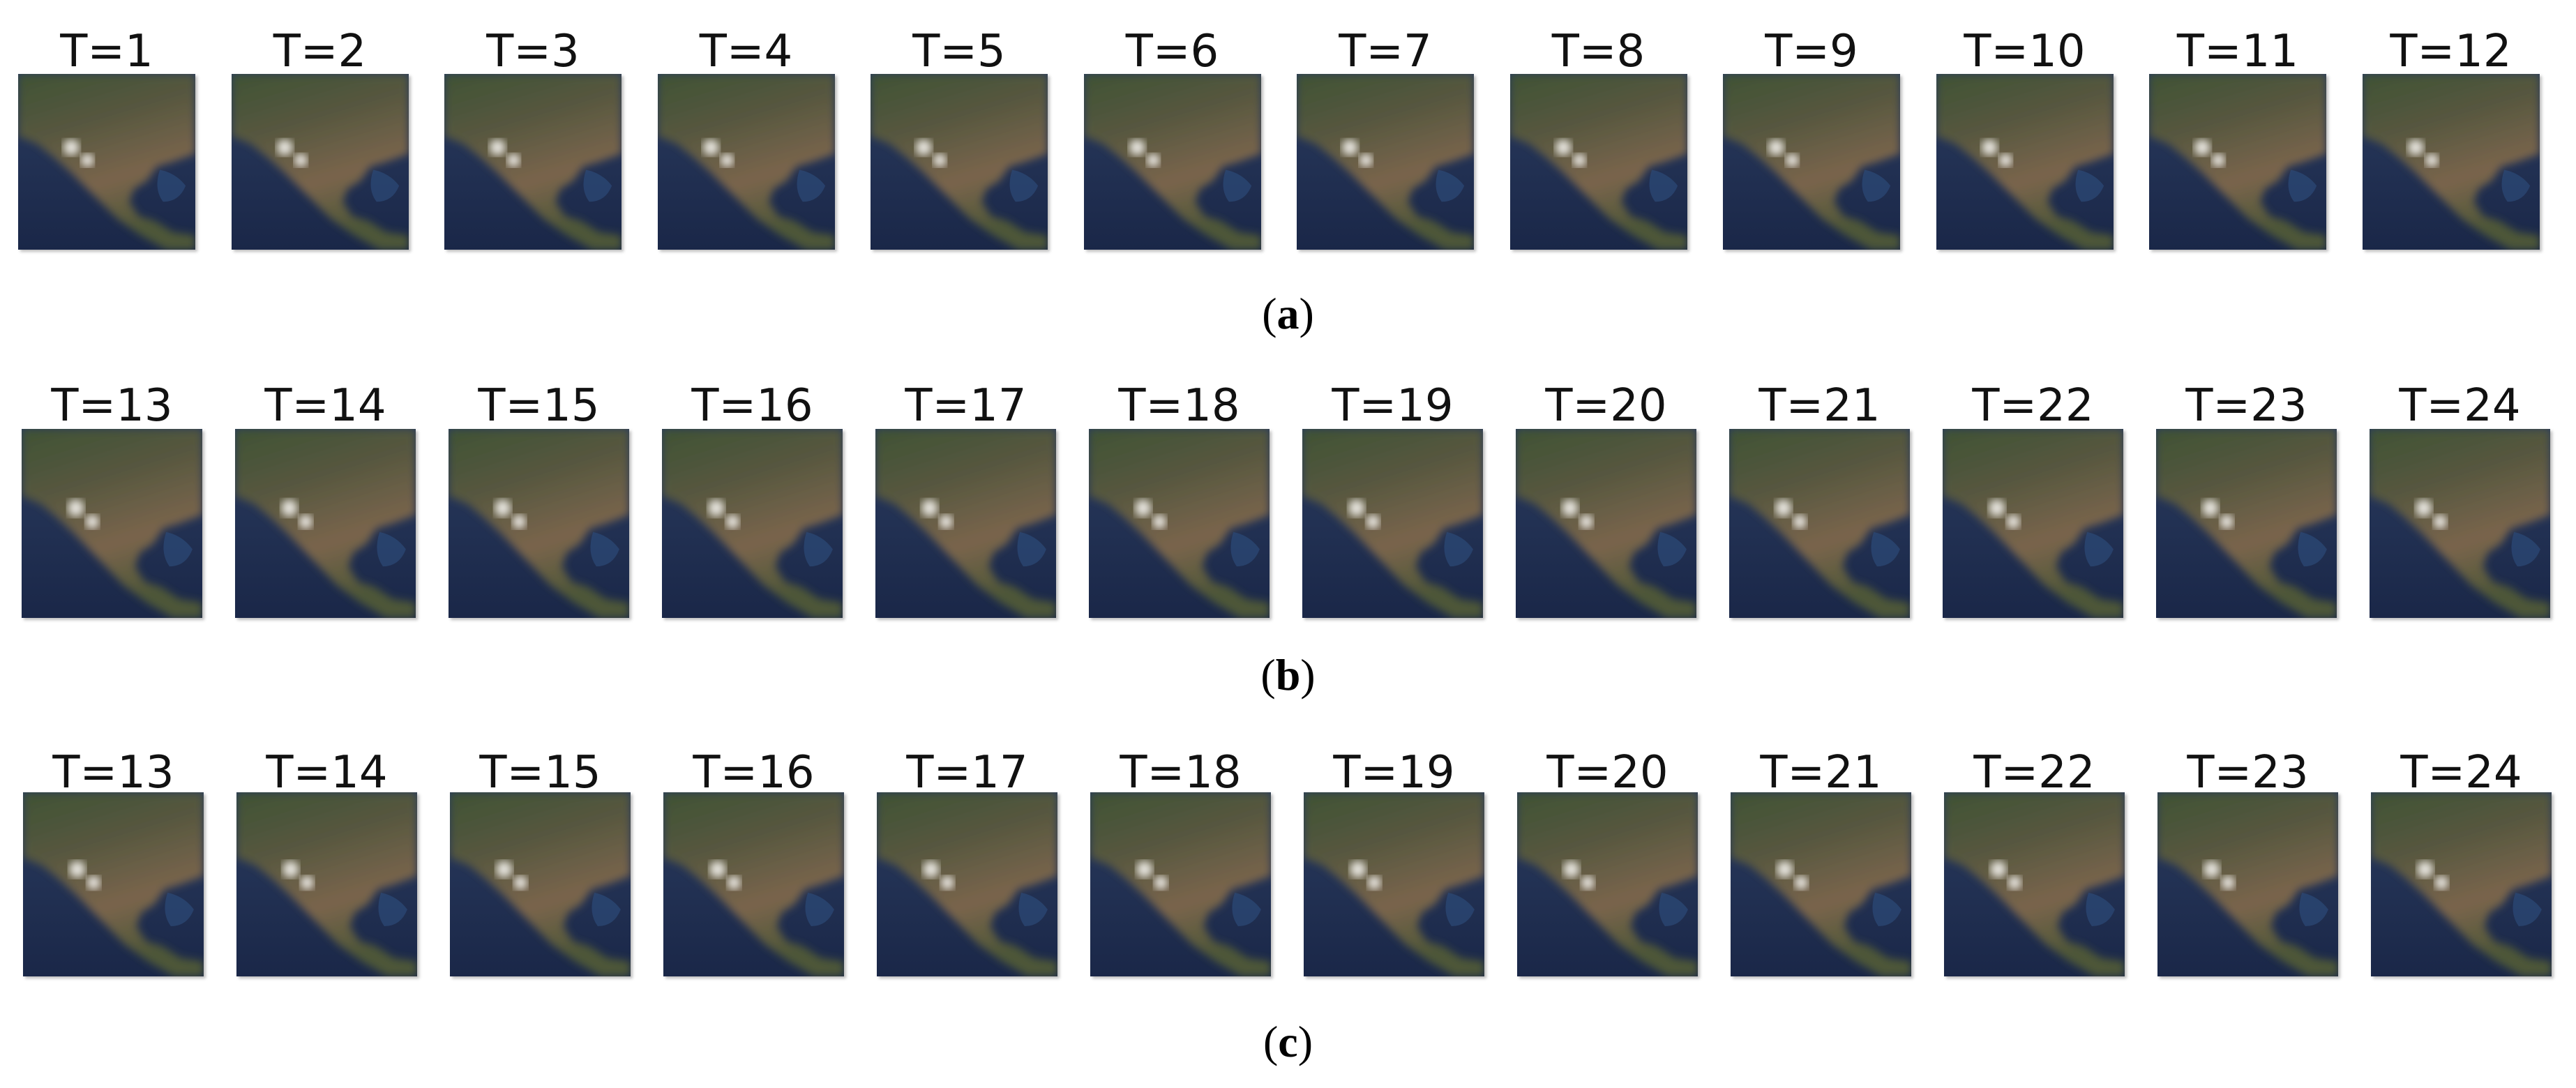  I want to click on frame-label: T=10, so click(2025, 51).